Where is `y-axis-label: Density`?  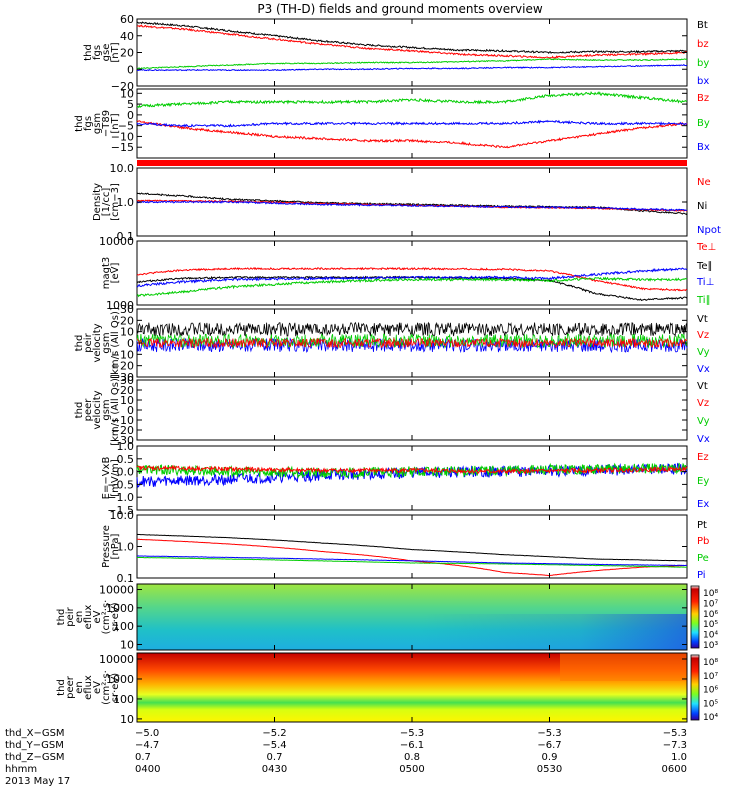 y-axis-label: Density is located at coordinates (97, 202).